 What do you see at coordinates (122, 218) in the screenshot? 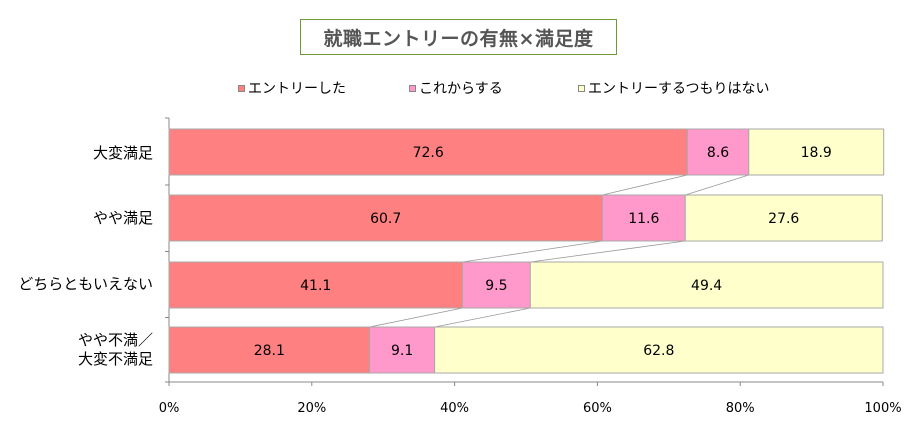
I see `category-label-somewhat-satisfied: やや満足` at bounding box center [122, 218].